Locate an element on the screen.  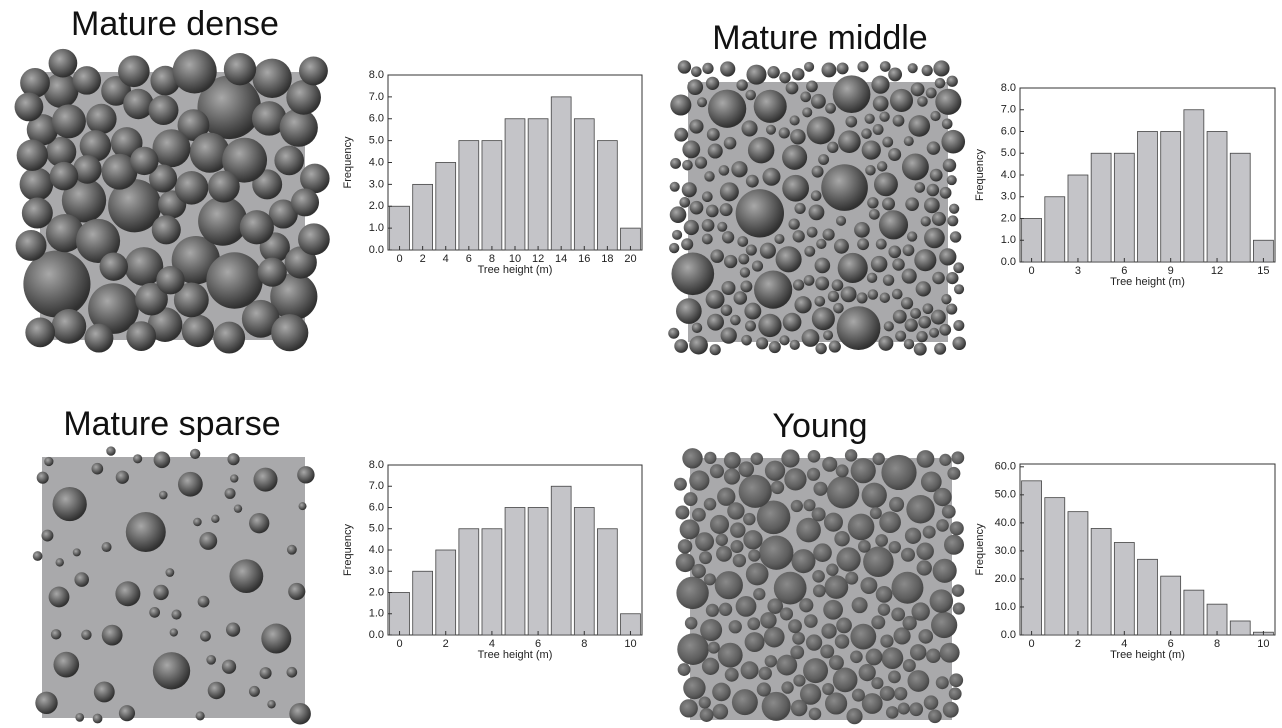
y-tick-label: 2.0 is located at coordinates (376, 592).